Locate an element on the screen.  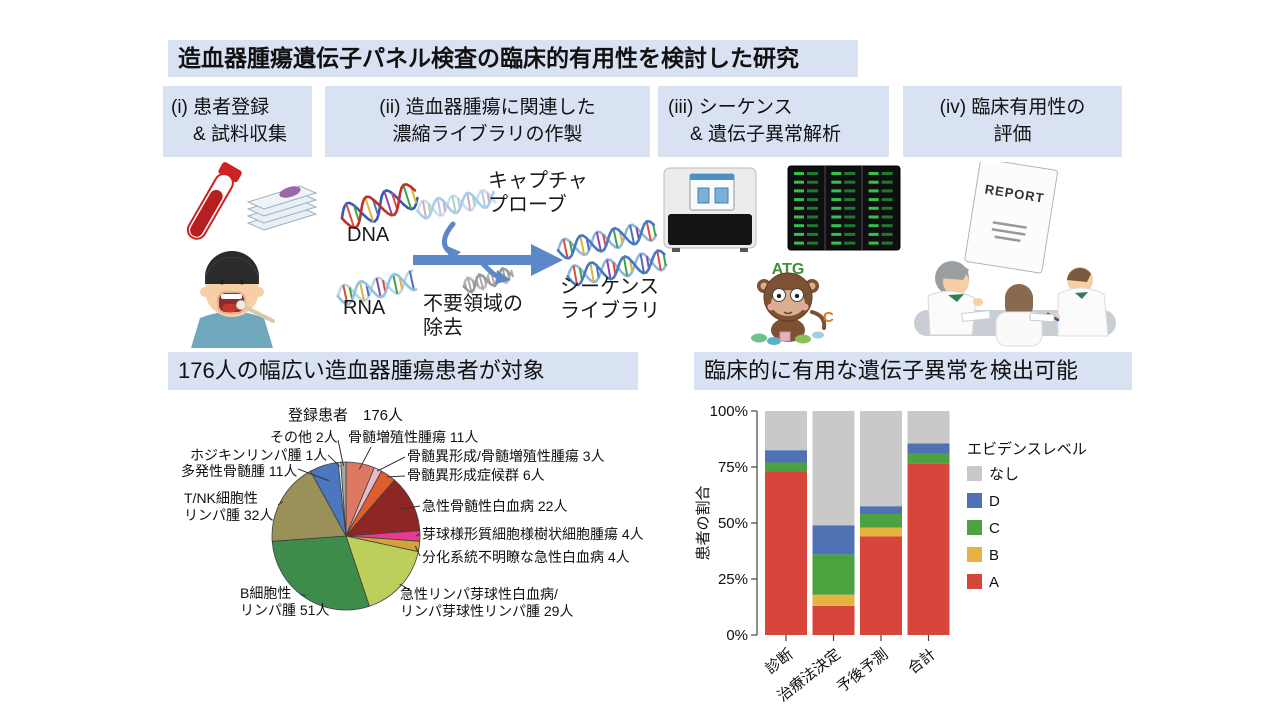
pie-slice-label: B細胞性 リンパ腫 51人 is located at coordinates (285, 601).